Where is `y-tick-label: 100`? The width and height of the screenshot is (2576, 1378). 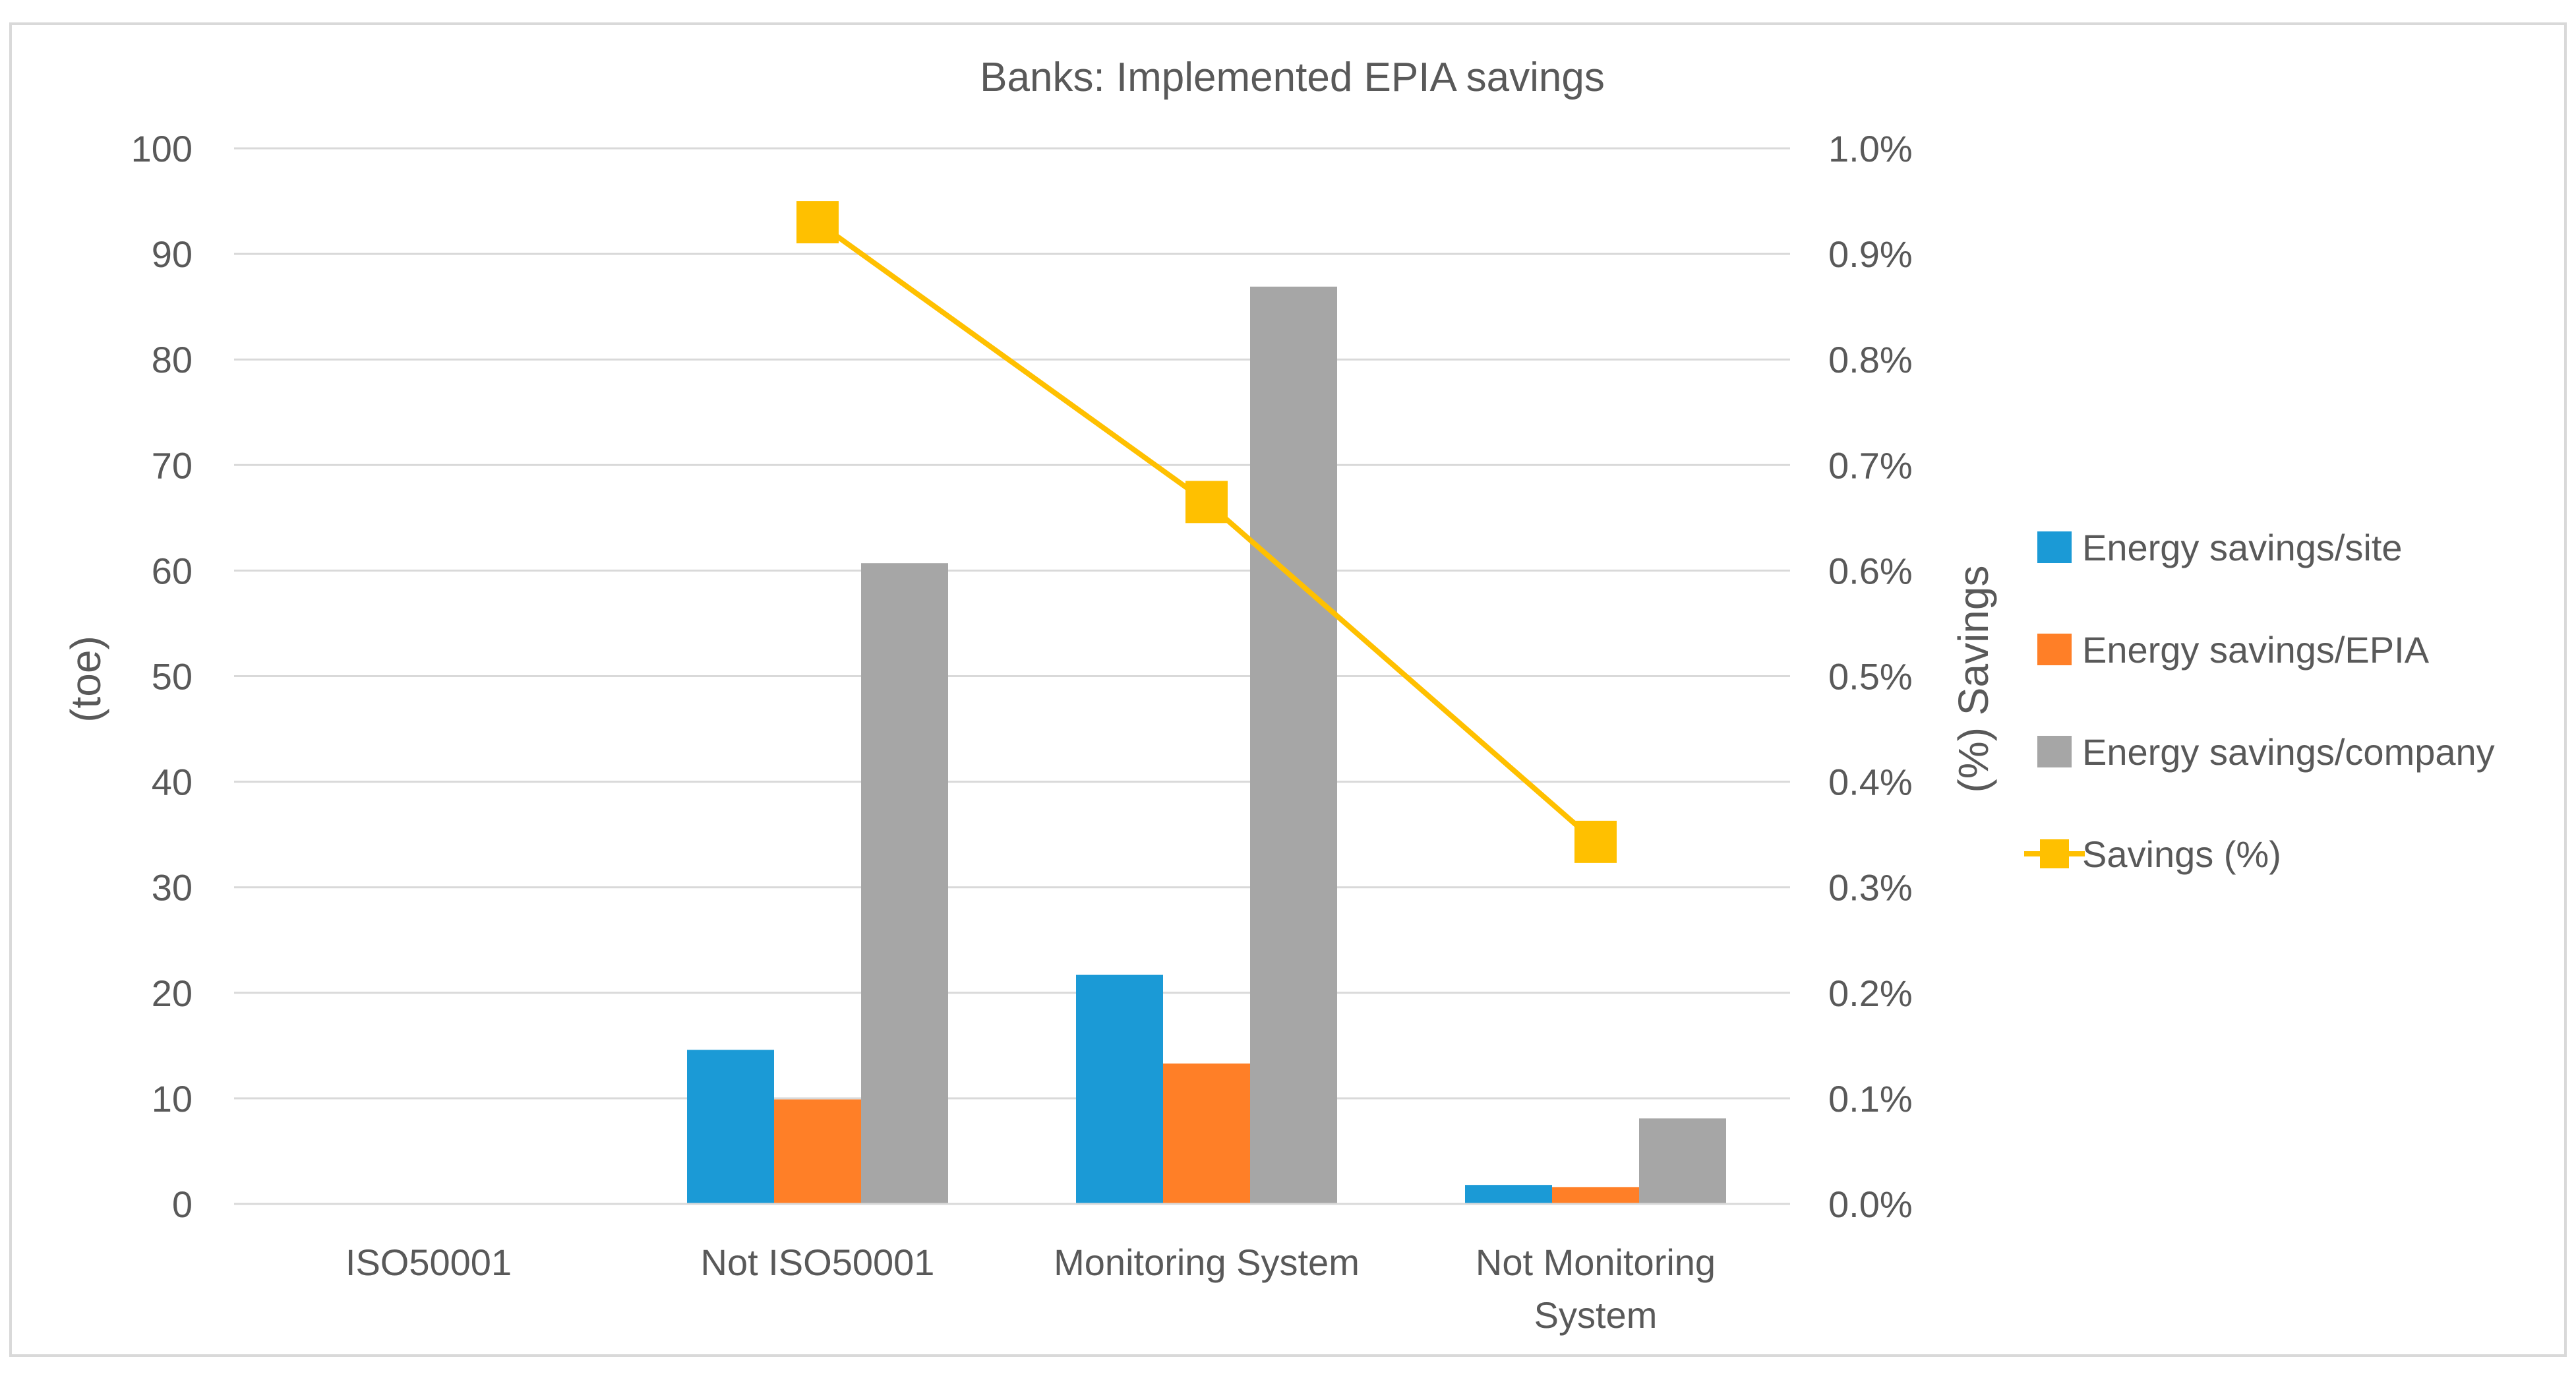 y-tick-label: 100 is located at coordinates (162, 148).